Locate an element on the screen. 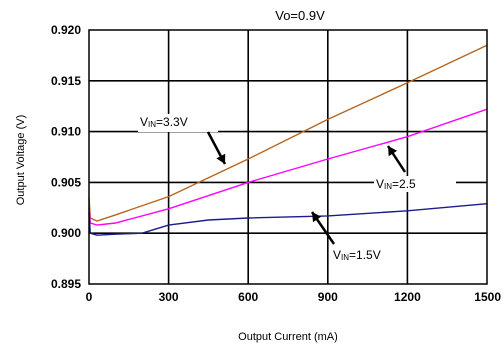 The width and height of the screenshot is (504, 350). y-tick-labels: 0.895 0.900 0.905 0.910 0.915 0.920 is located at coordinates (66, 157).